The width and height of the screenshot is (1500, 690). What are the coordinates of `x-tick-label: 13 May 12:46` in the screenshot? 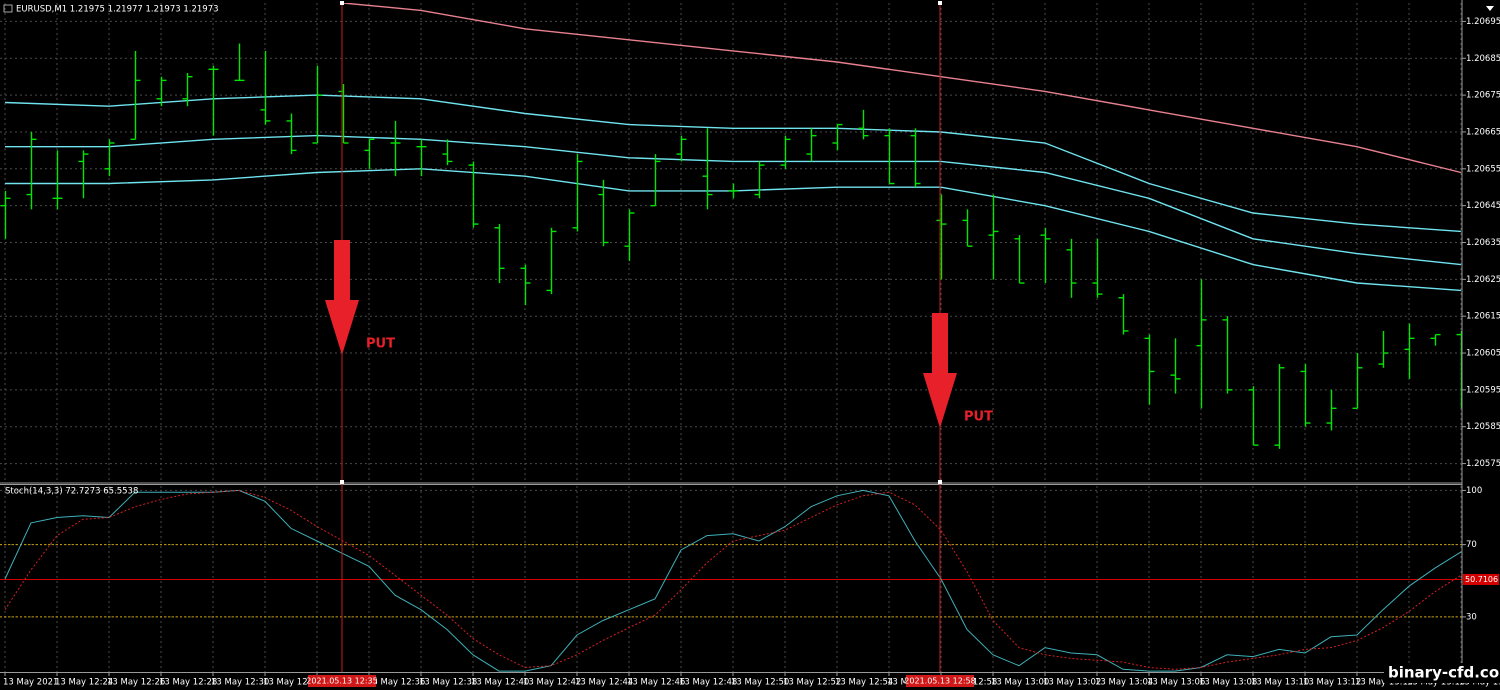 It's located at (656, 683).